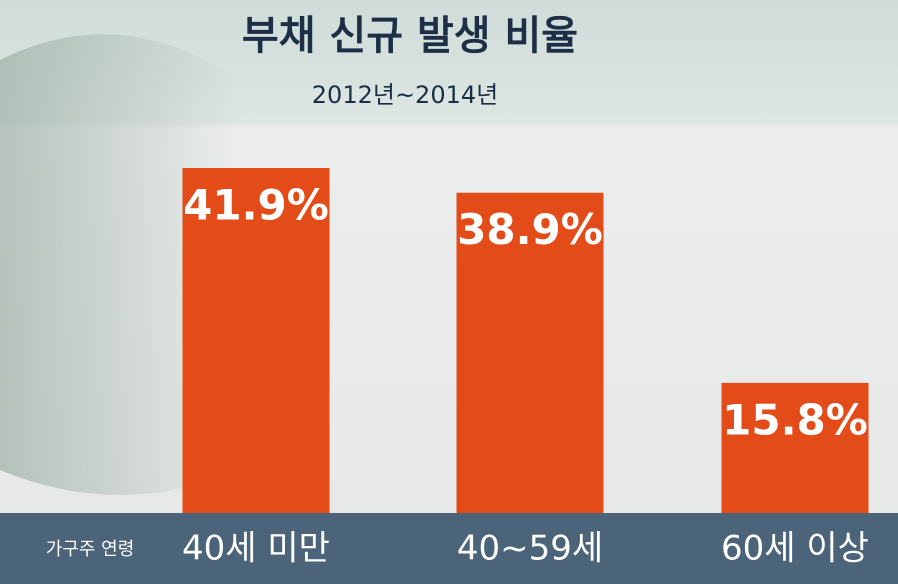  Describe the element at coordinates (795, 419) in the screenshot. I see `value-label: 15.8%` at that location.